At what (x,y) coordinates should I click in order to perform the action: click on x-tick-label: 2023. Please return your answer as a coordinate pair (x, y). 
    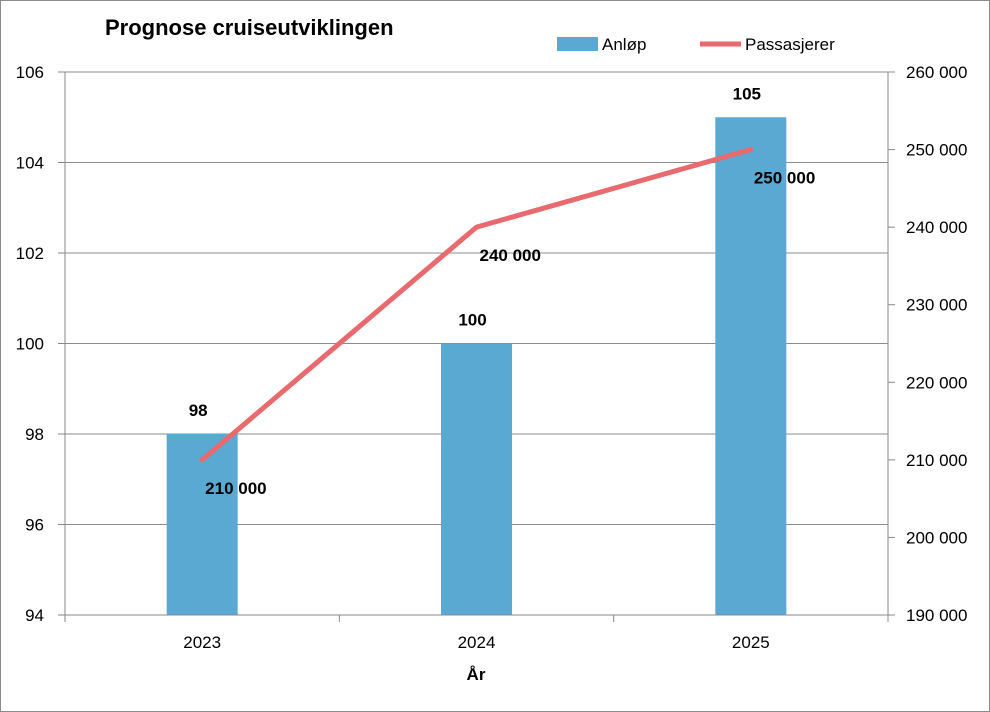
    Looking at the image, I should click on (202, 642).